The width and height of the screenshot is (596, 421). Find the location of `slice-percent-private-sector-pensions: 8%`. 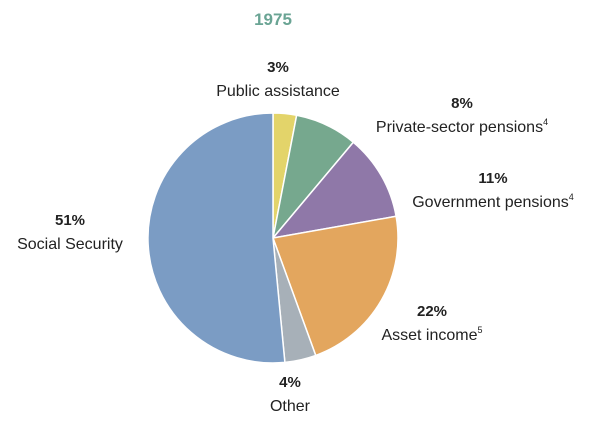

slice-percent-private-sector-pensions: 8% is located at coordinates (462, 103).